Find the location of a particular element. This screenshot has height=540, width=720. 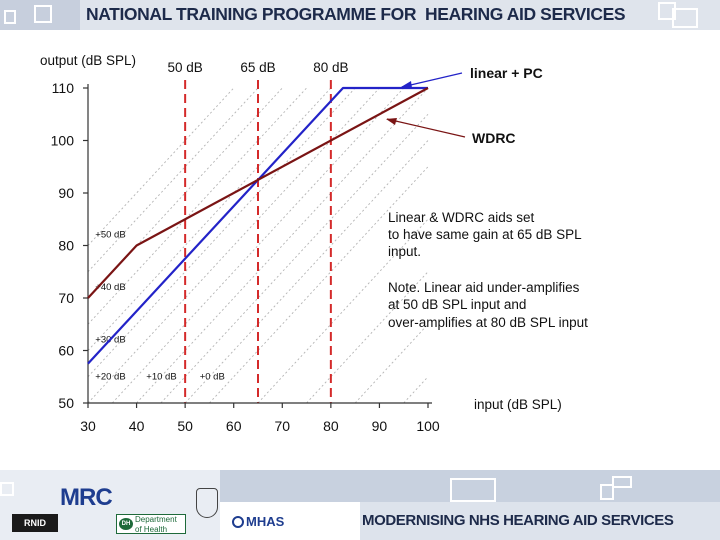

footer-slogan-band is located at coordinates (540, 521).